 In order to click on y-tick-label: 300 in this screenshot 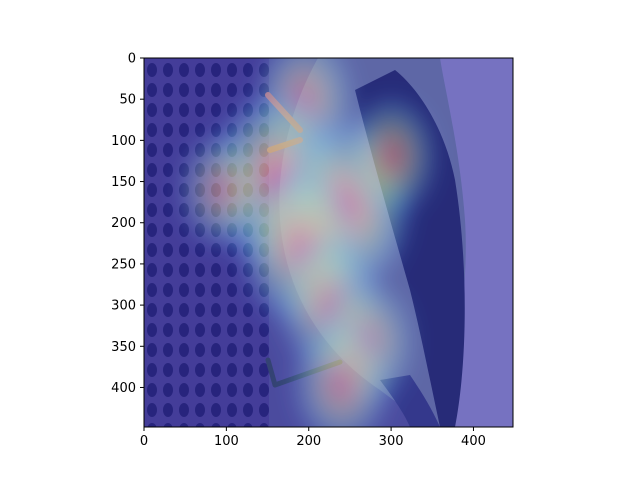, I will do `click(123, 306)`.